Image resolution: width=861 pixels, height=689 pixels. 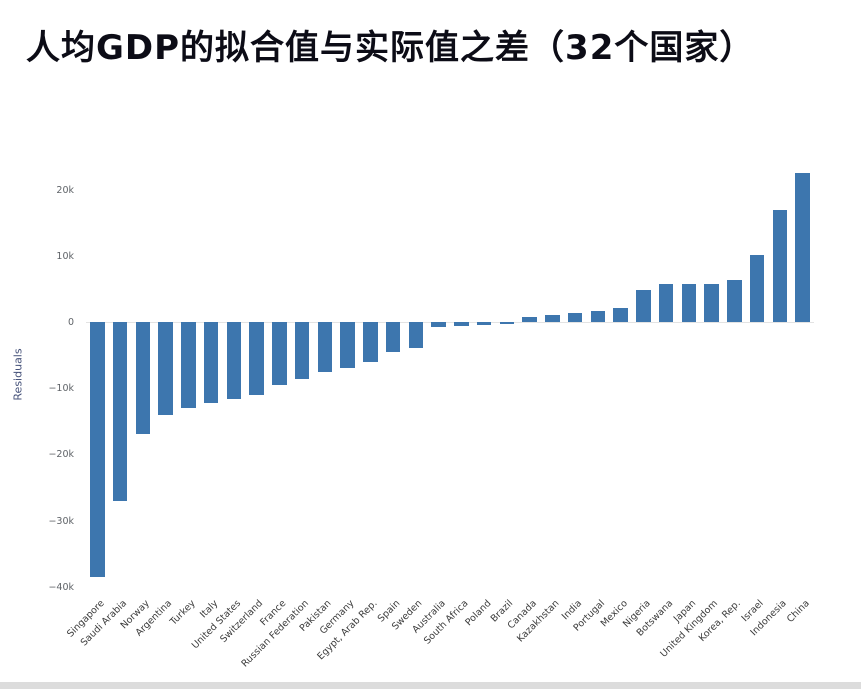 I want to click on x-tick-label: Turkey, so click(x=182, y=613).